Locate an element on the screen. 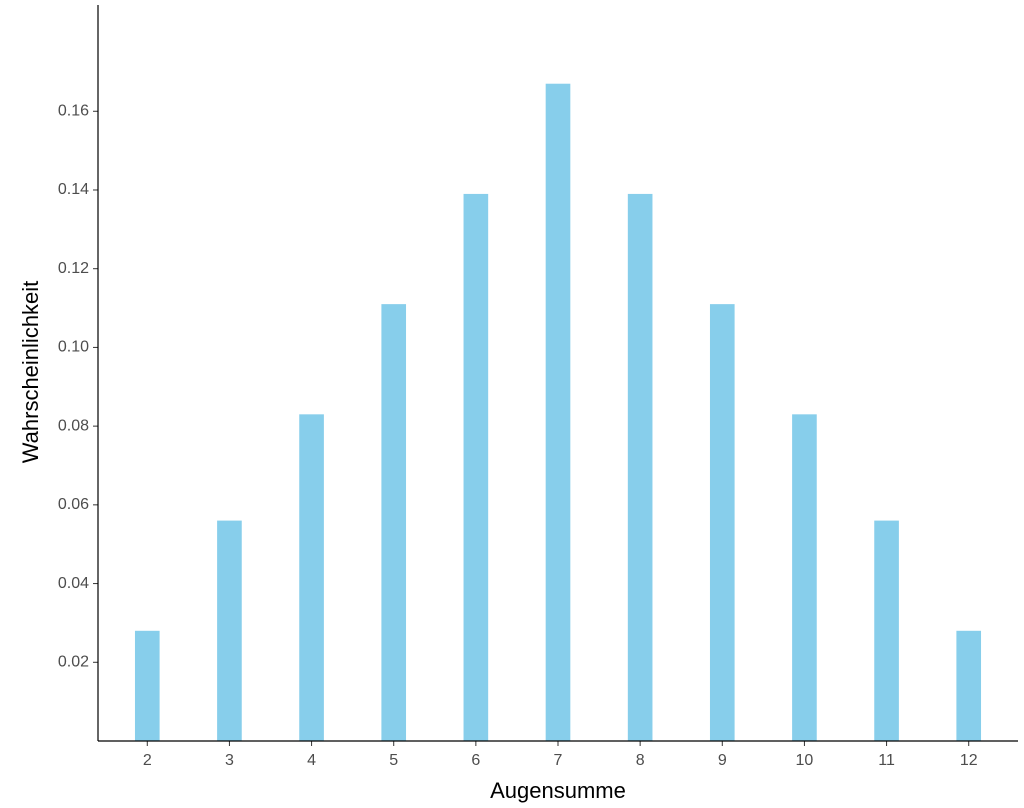 The width and height of the screenshot is (1024, 808). x-tick-label: 3 is located at coordinates (229, 760).